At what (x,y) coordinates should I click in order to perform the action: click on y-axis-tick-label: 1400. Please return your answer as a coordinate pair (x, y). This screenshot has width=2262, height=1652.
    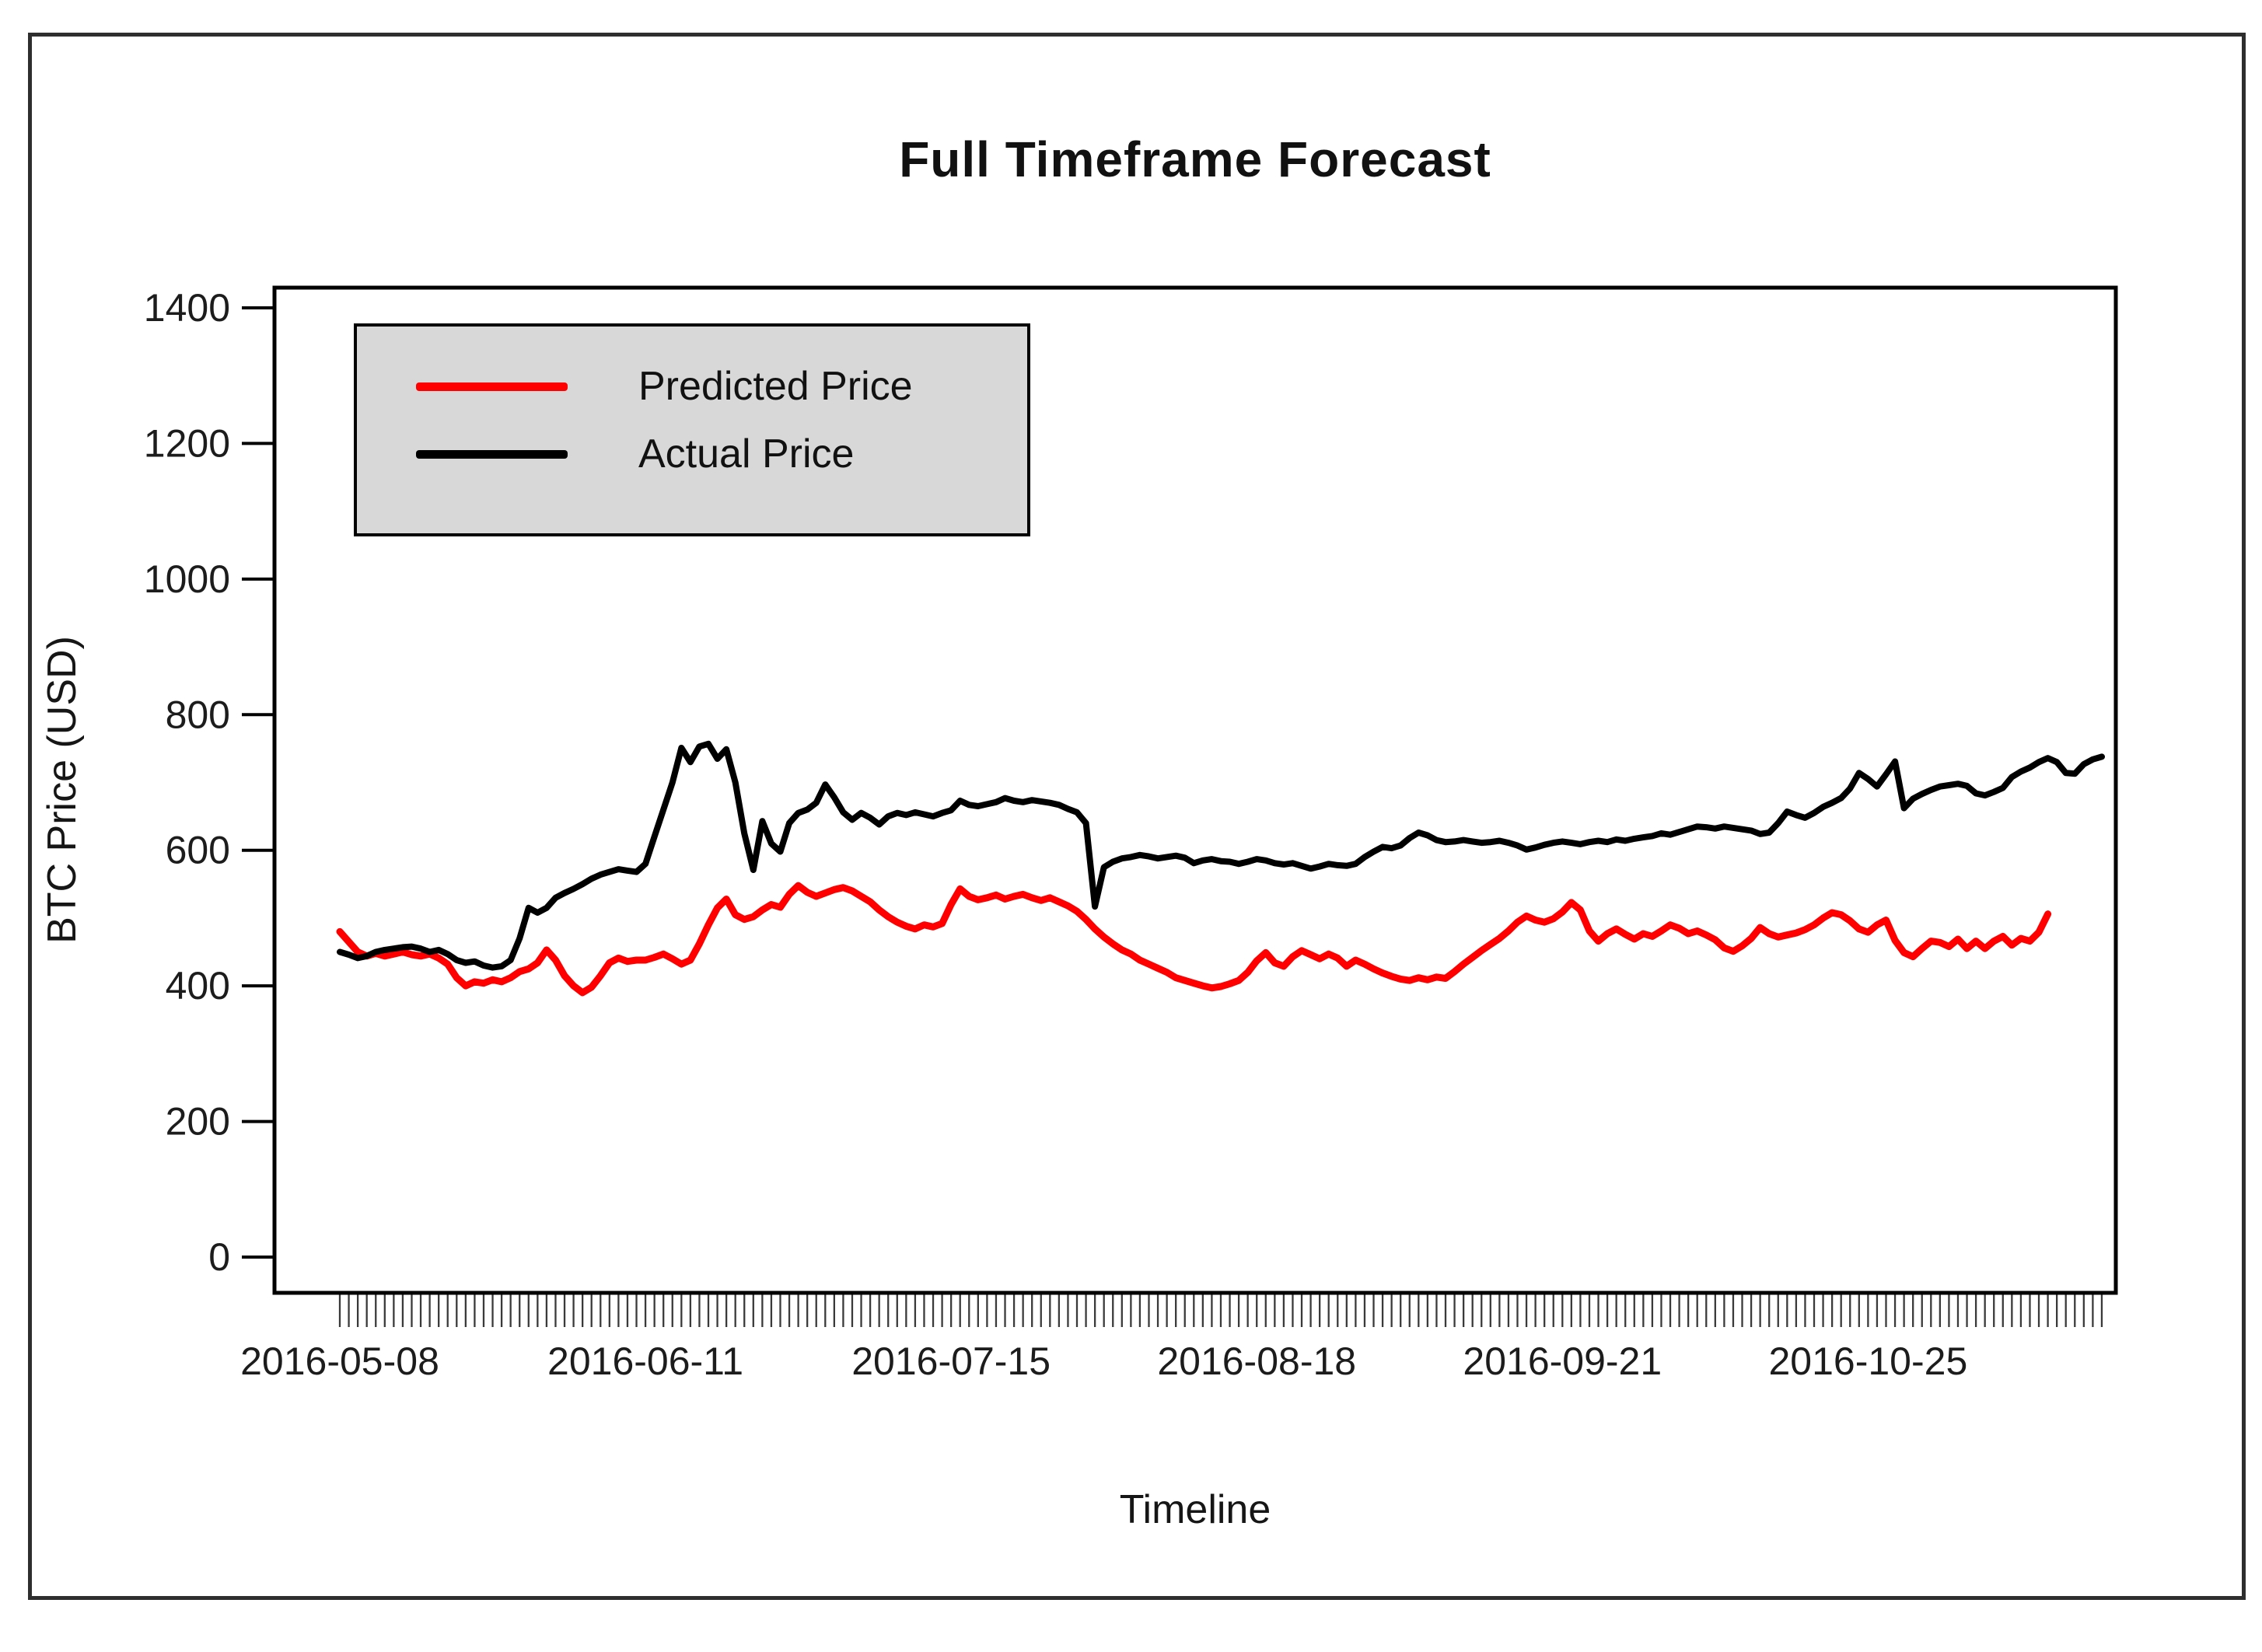
    Looking at the image, I should click on (187, 308).